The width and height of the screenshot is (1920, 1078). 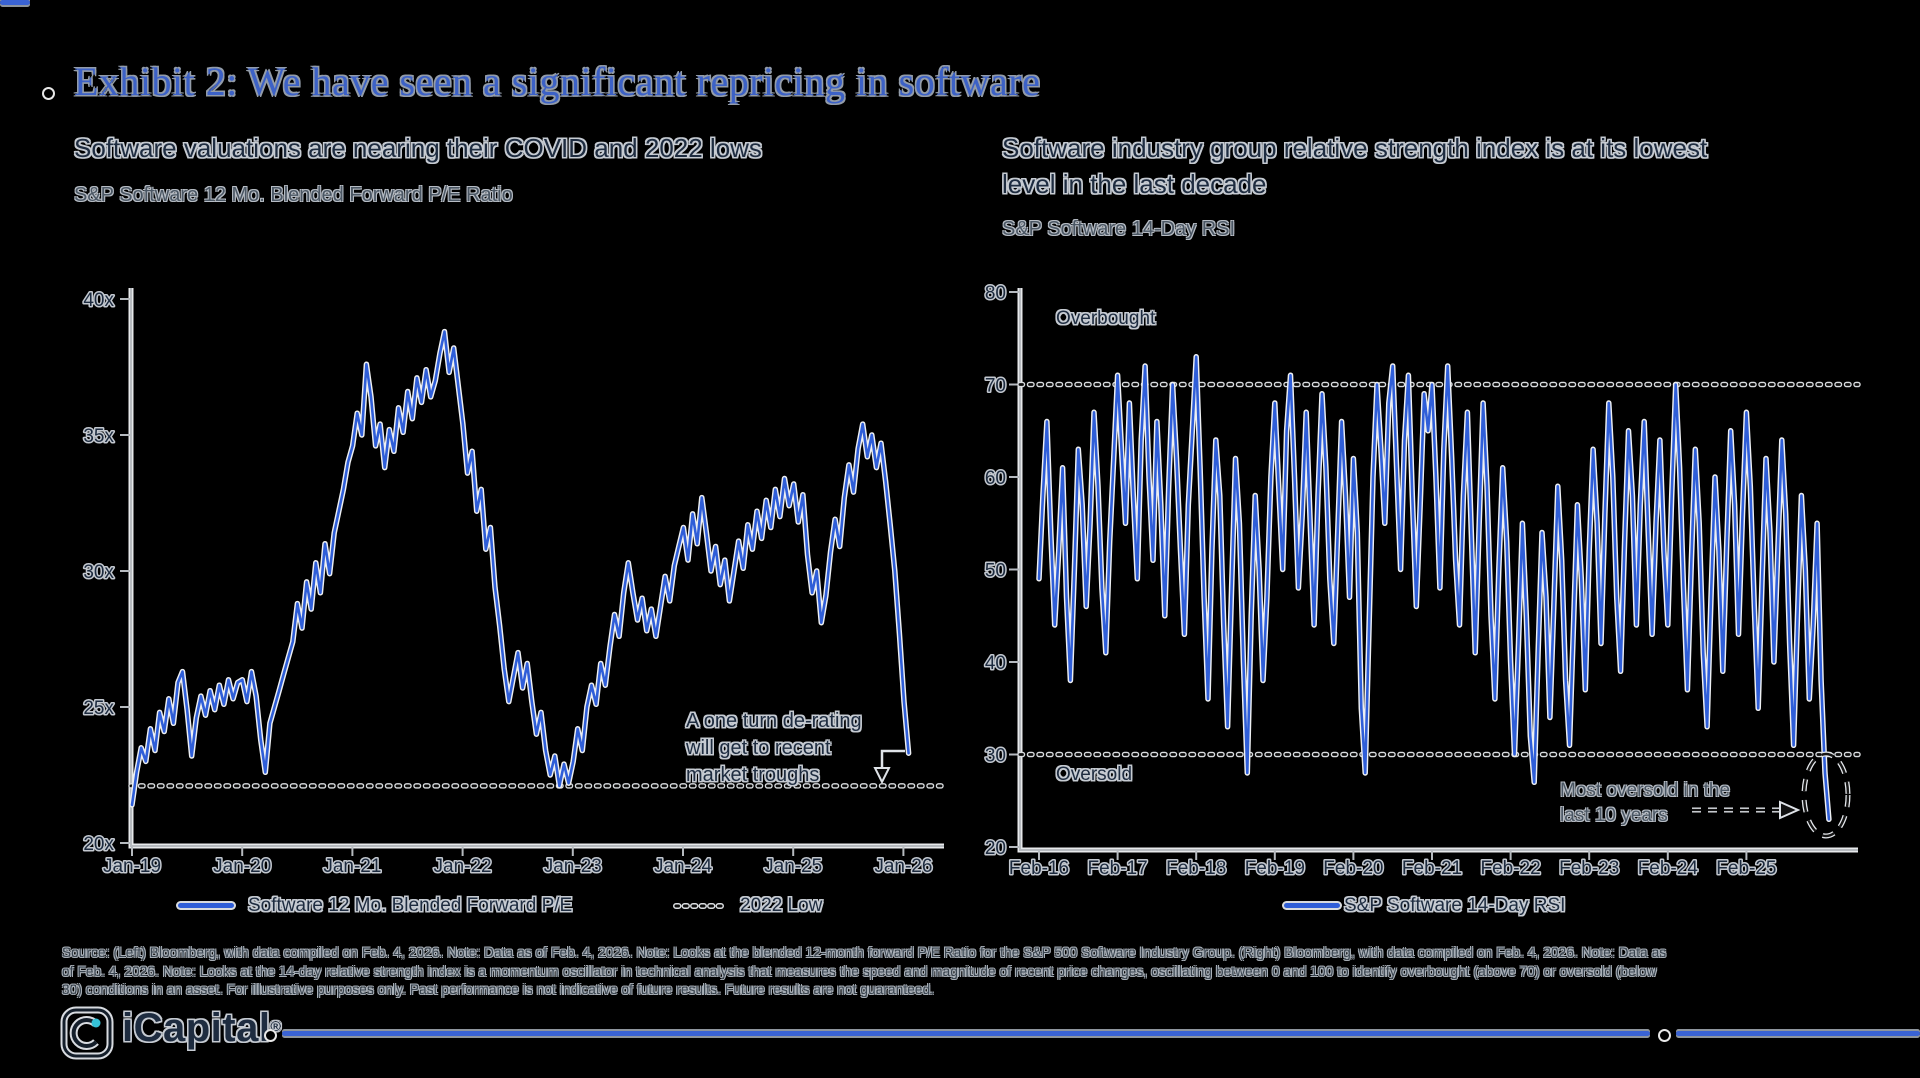 What do you see at coordinates (781, 905) in the screenshot?
I see `dotted-legend-label: 2022 Low` at bounding box center [781, 905].